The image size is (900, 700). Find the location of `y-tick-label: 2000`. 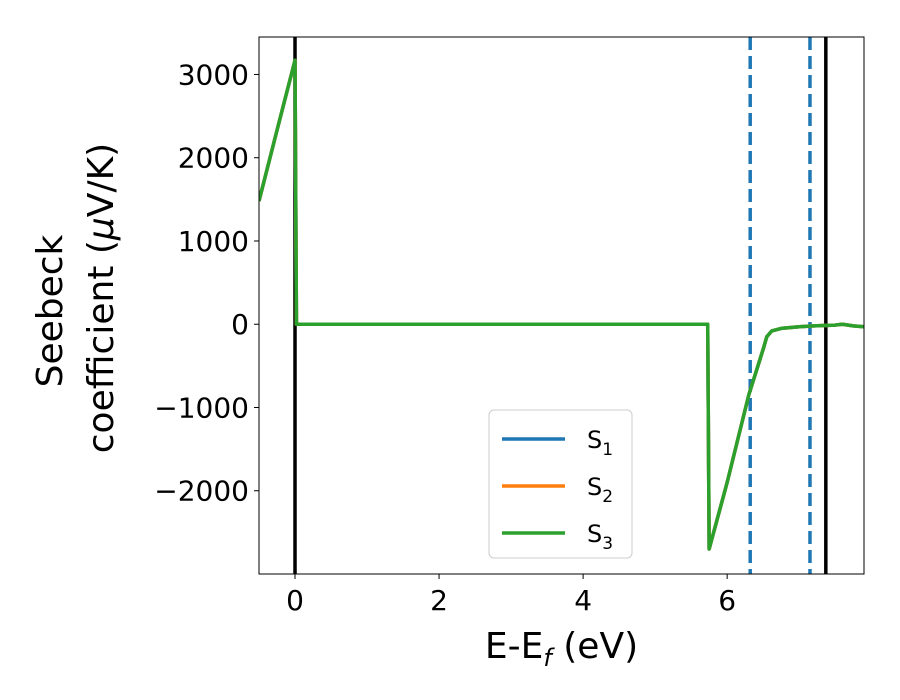

y-tick-label: 2000 is located at coordinates (213, 158).